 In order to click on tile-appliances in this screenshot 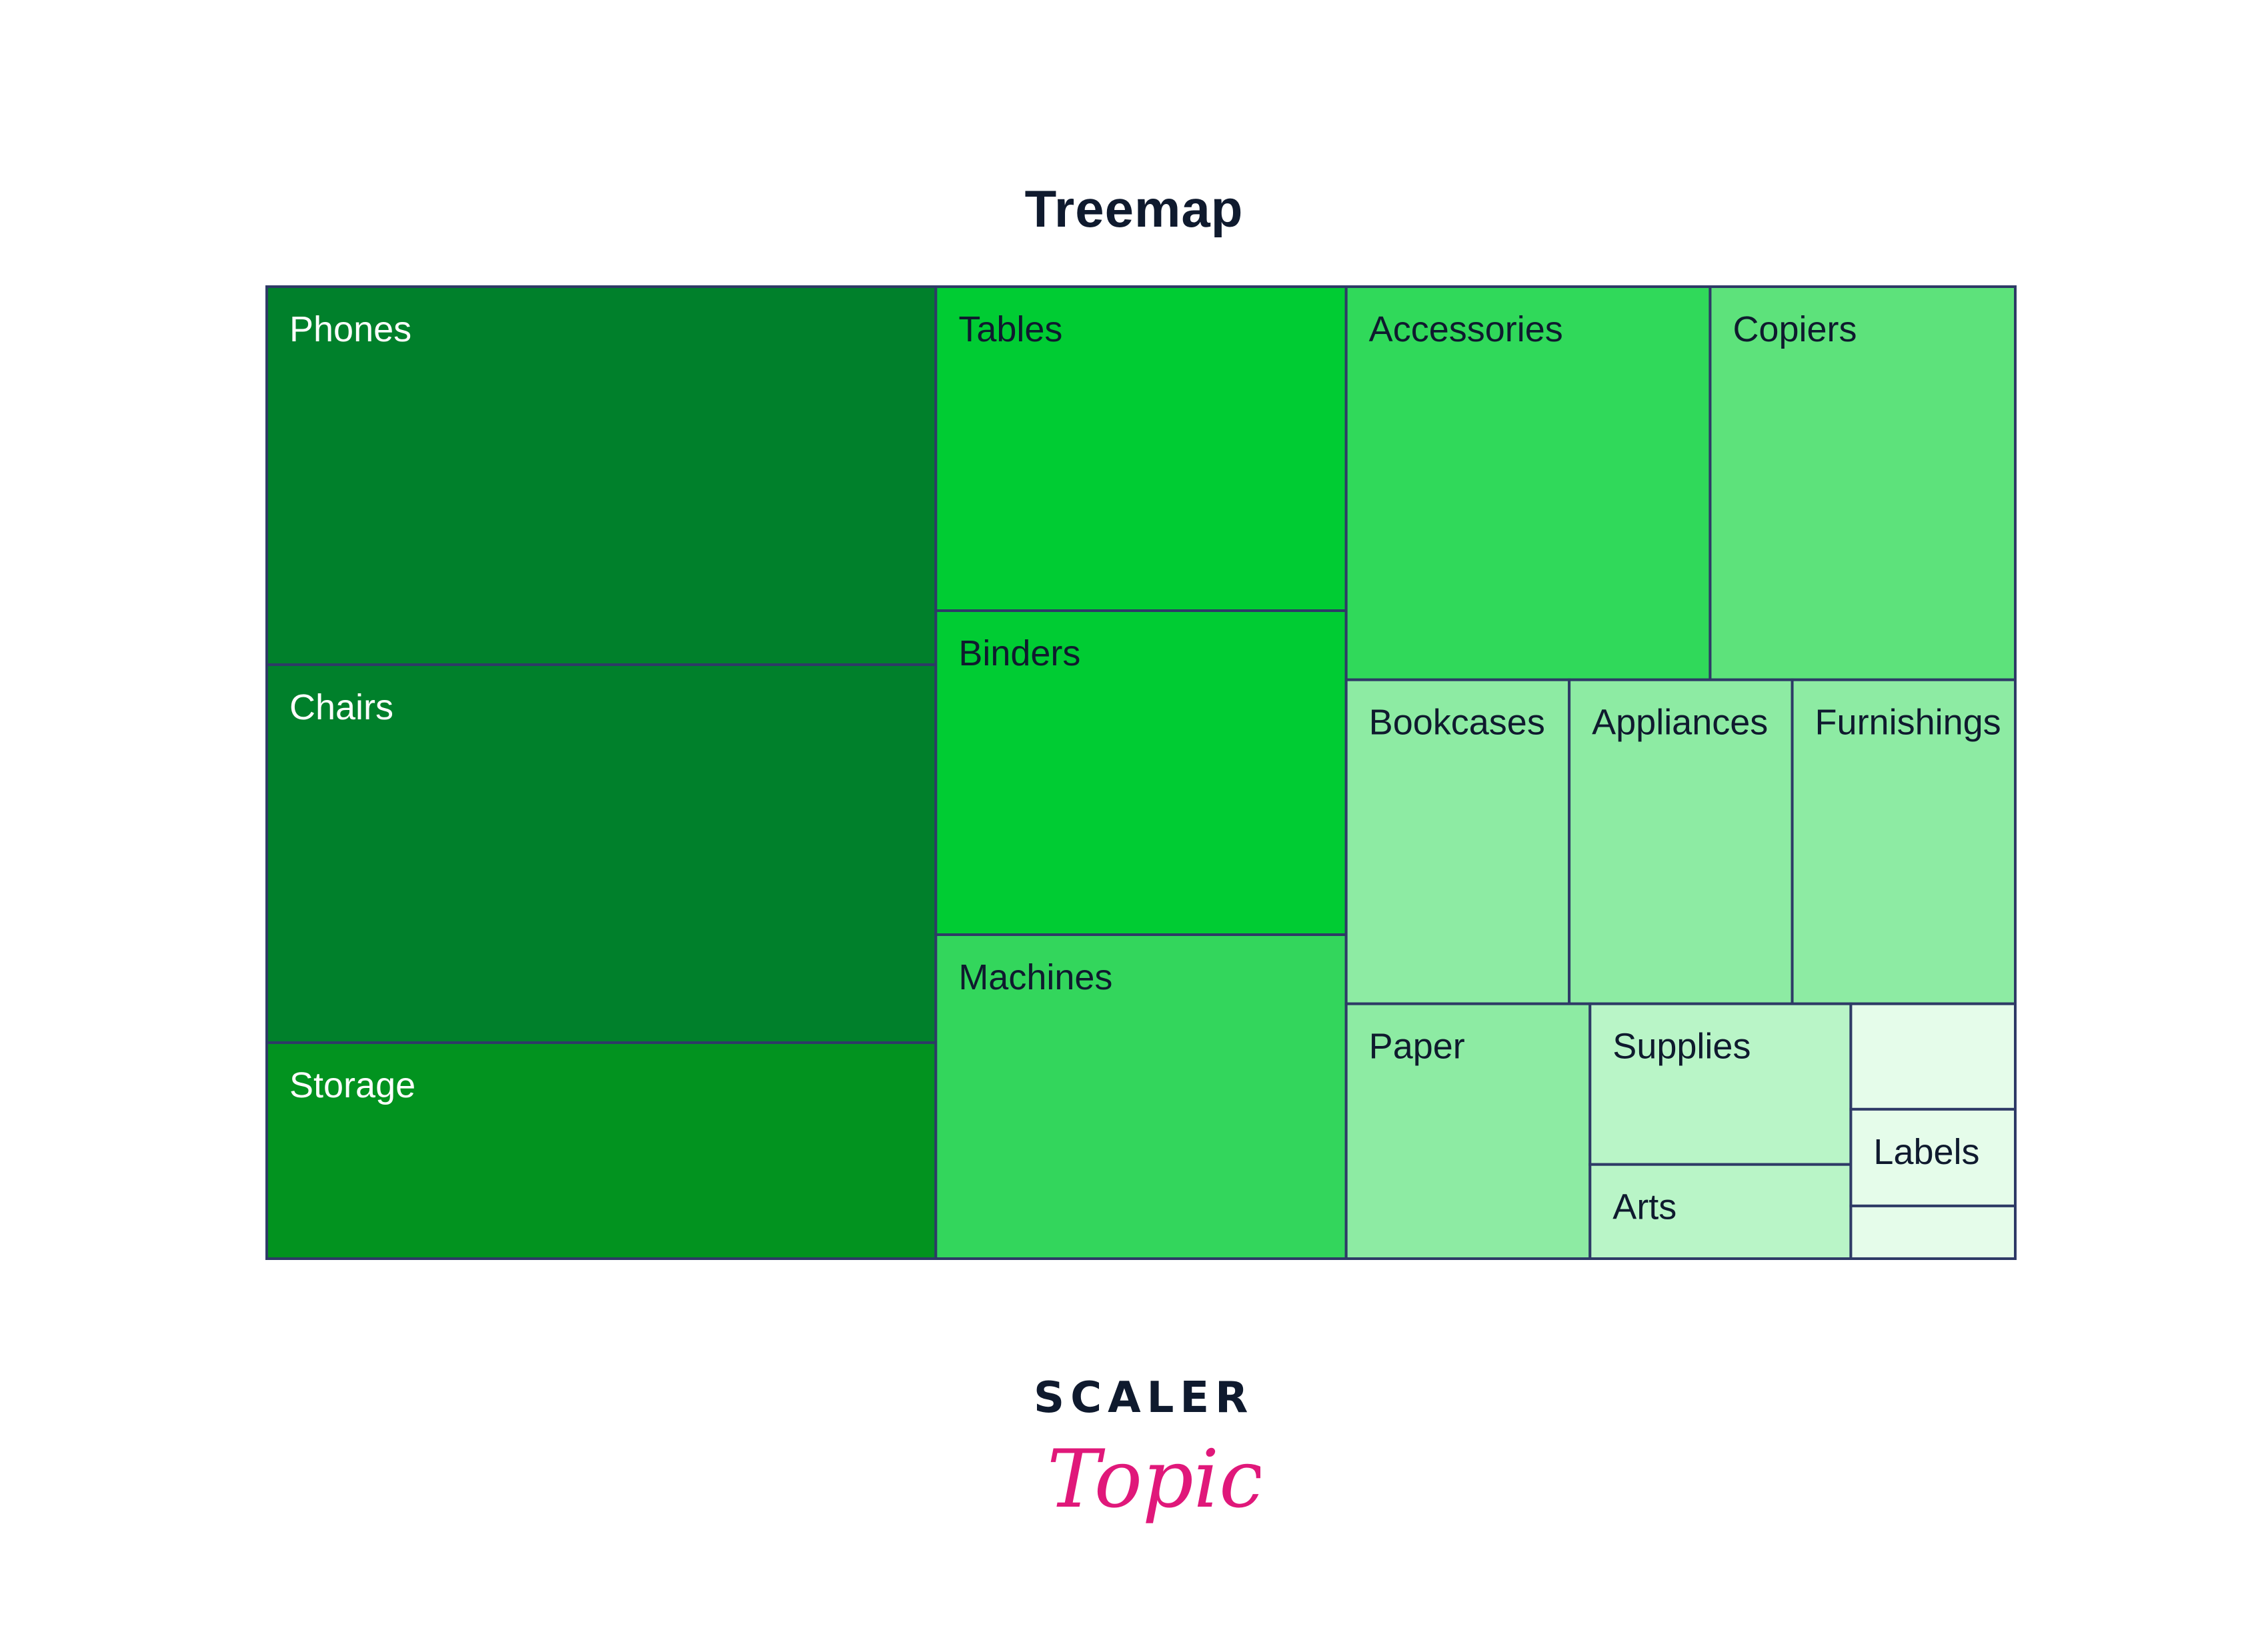, I will do `click(1681, 841)`.